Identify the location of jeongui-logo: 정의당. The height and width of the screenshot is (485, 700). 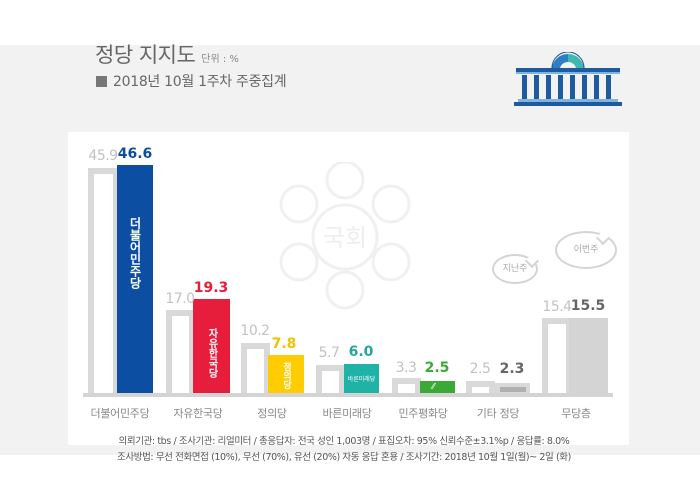
(286, 375).